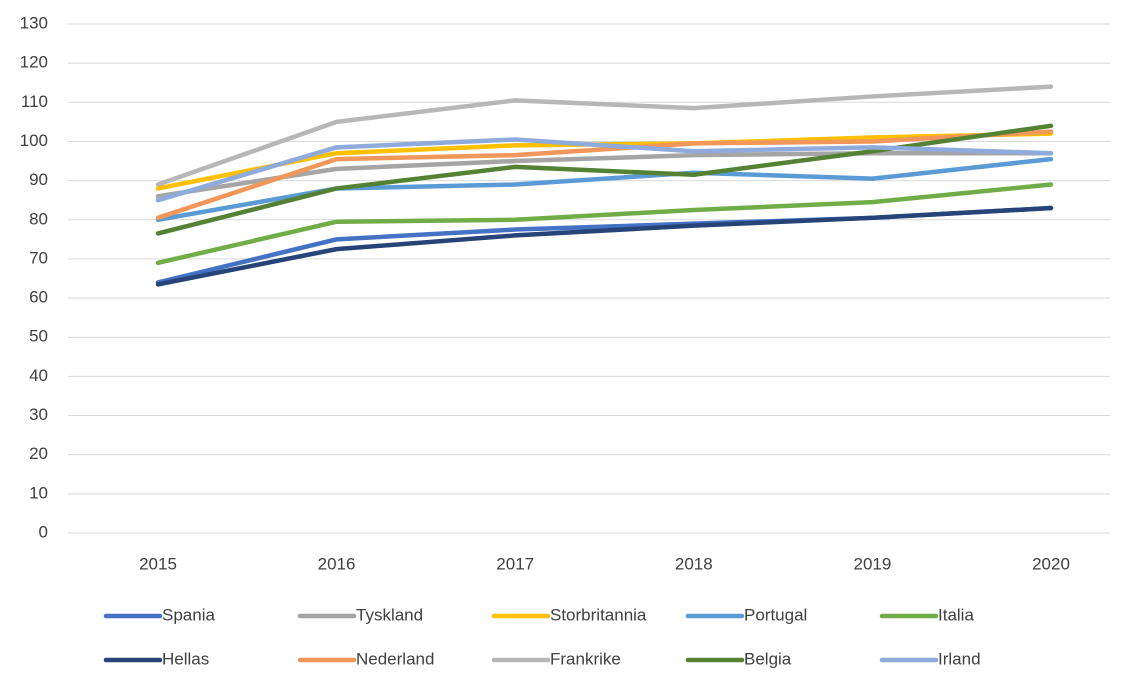  Describe the element at coordinates (34, 62) in the screenshot. I see `y-tick-label: 120` at that location.